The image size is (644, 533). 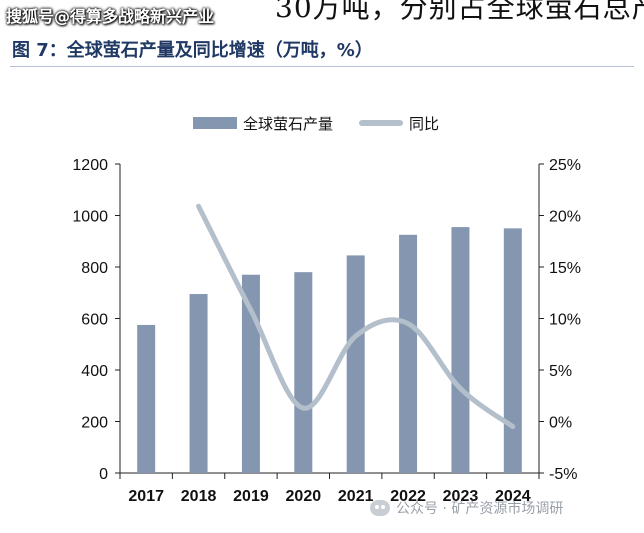 What do you see at coordinates (356, 496) in the screenshot?
I see `x-axis-category-label: 2021` at bounding box center [356, 496].